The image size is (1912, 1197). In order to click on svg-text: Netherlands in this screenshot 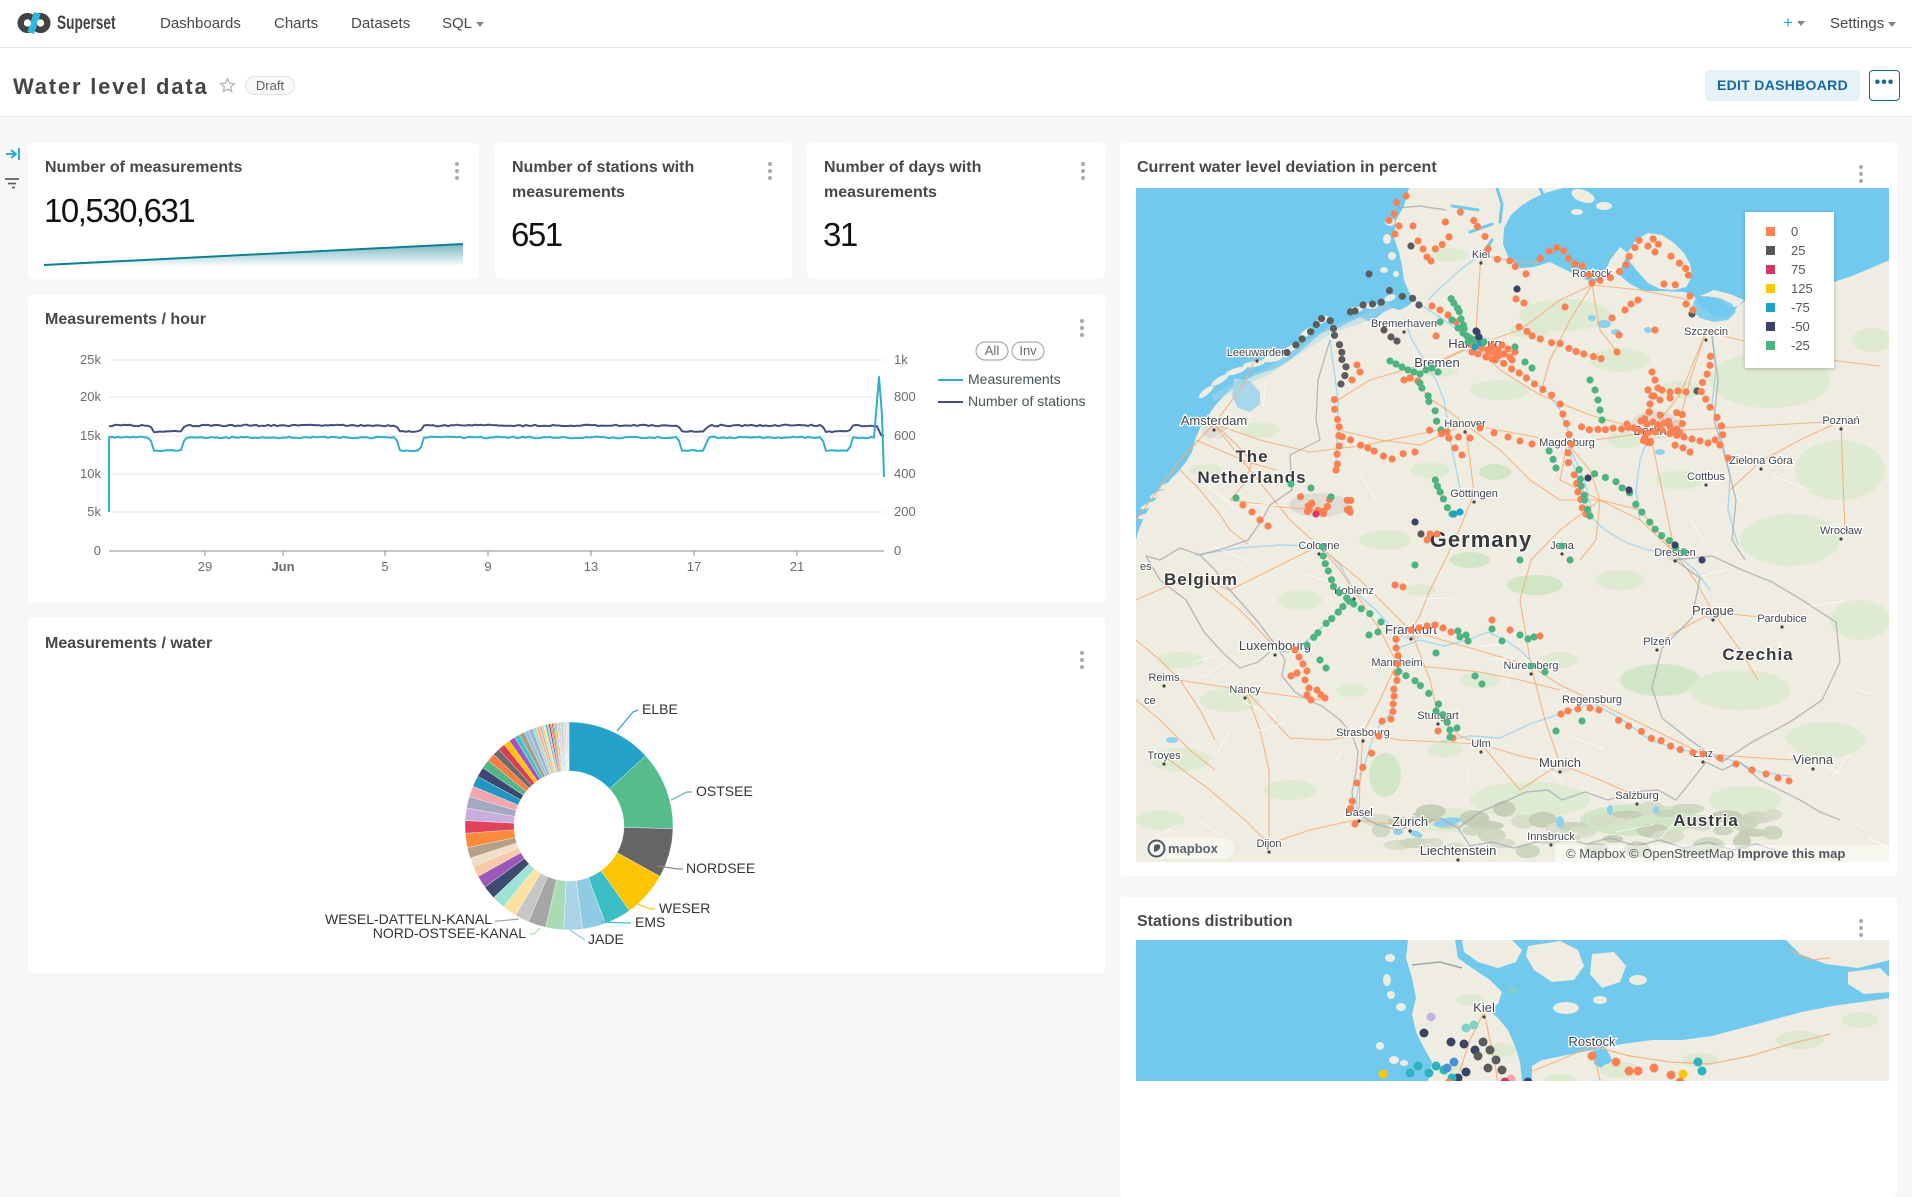, I will do `click(1251, 477)`.